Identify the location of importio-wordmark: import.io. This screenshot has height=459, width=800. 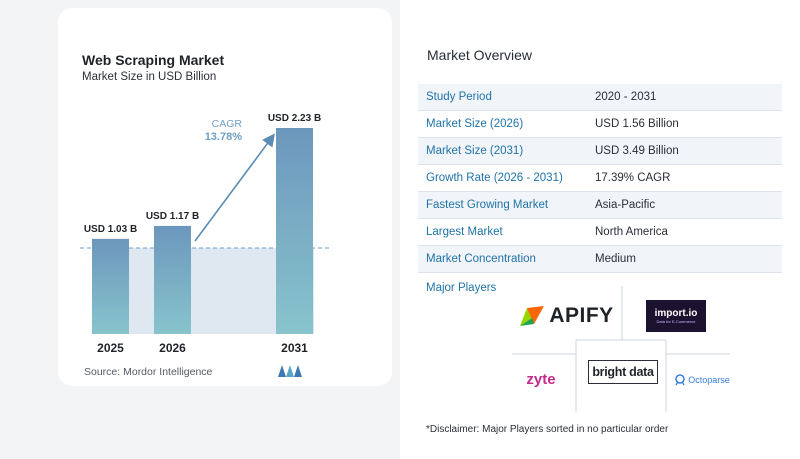
(676, 313).